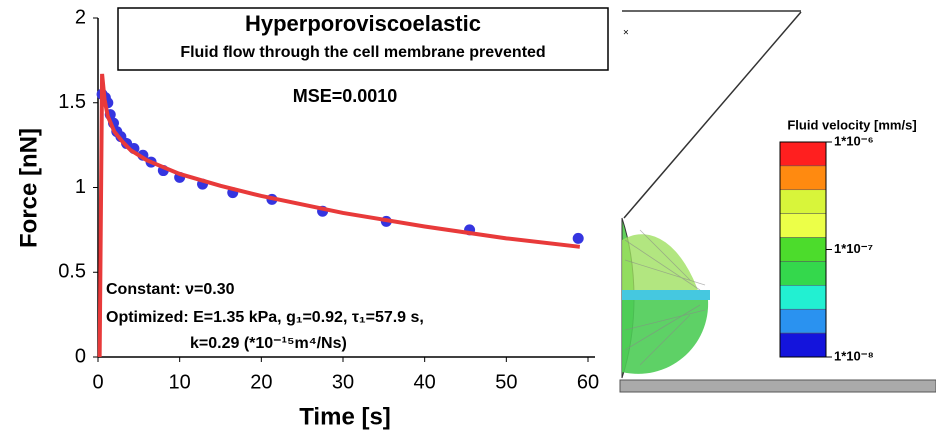 This screenshot has height=436, width=936. What do you see at coordinates (345, 96) in the screenshot?
I see `annotation: MSE=0.0010` at bounding box center [345, 96].